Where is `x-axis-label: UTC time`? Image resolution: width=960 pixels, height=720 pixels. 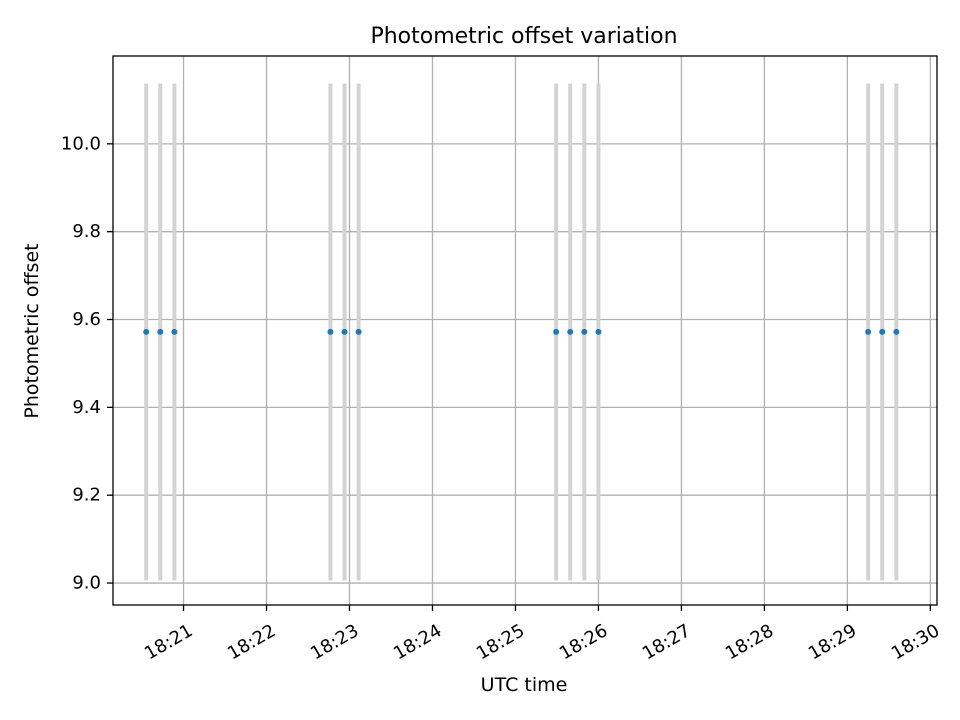 x-axis-label: UTC time is located at coordinates (524, 685).